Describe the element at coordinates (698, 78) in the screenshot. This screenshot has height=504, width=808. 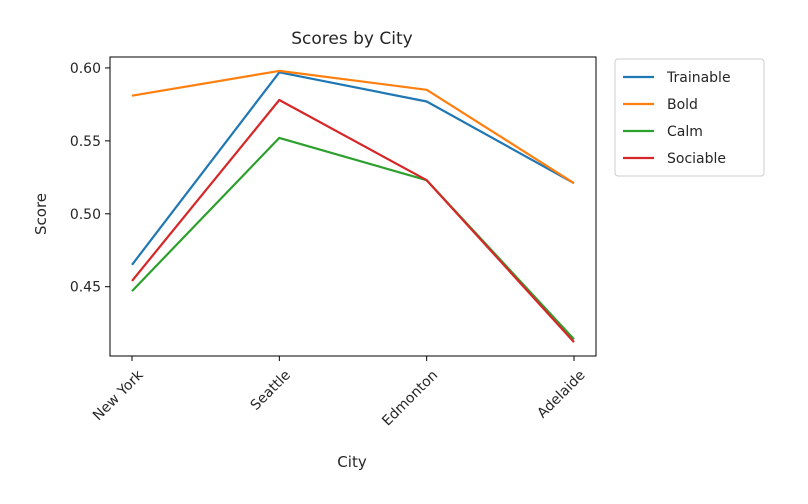
I see `legend-label-trainable: Trainable` at that location.